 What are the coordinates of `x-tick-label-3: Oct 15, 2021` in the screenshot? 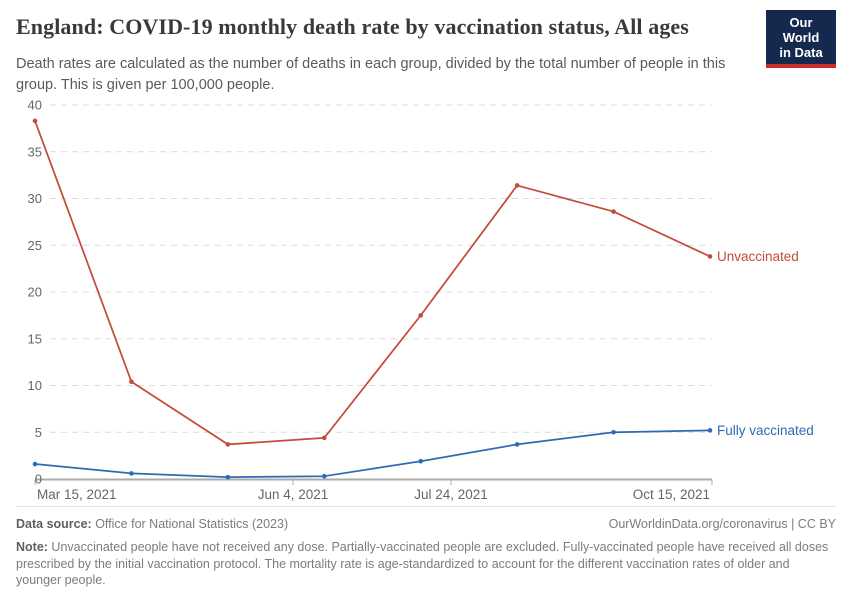 It's located at (671, 494).